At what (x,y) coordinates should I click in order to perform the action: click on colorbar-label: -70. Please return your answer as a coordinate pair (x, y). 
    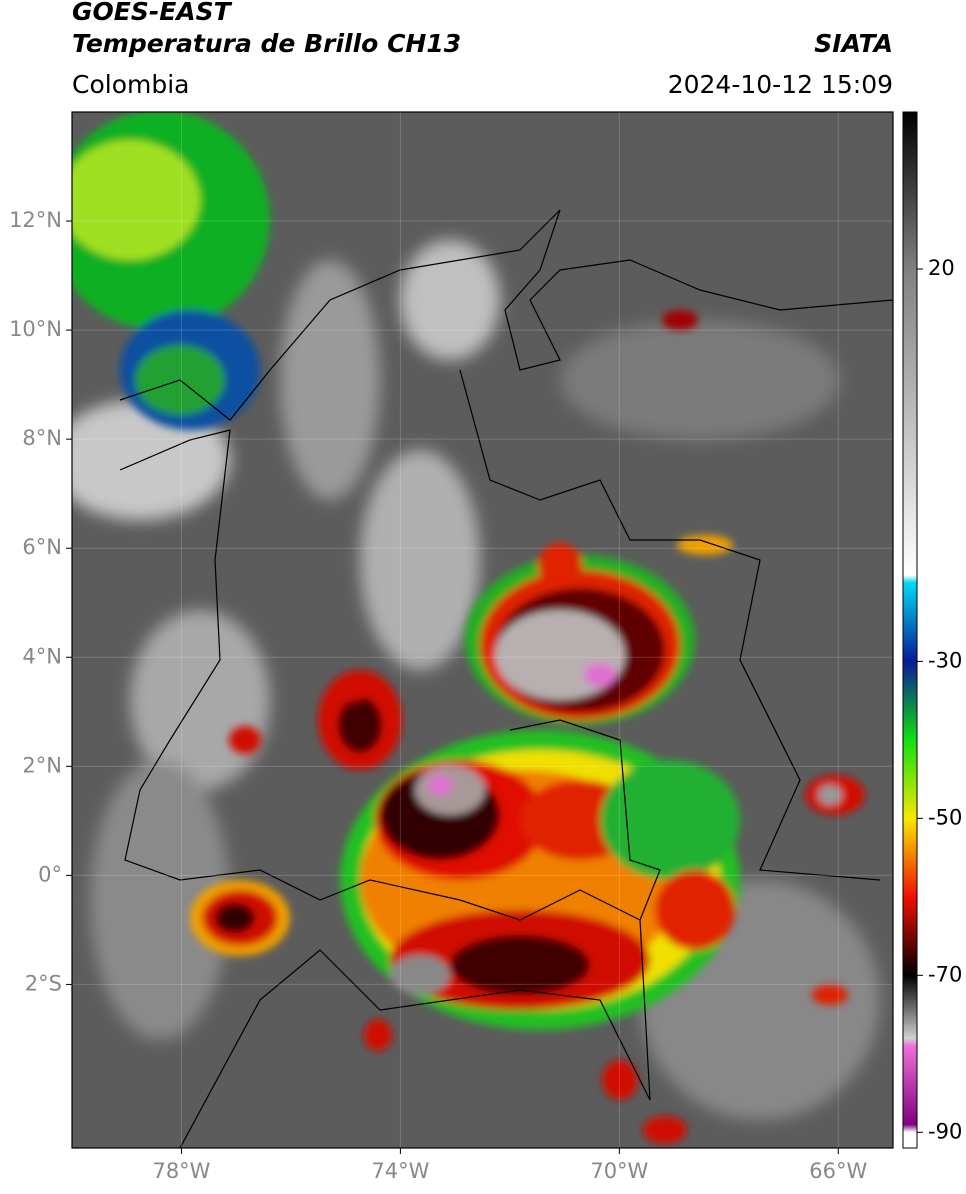
    Looking at the image, I should click on (945, 974).